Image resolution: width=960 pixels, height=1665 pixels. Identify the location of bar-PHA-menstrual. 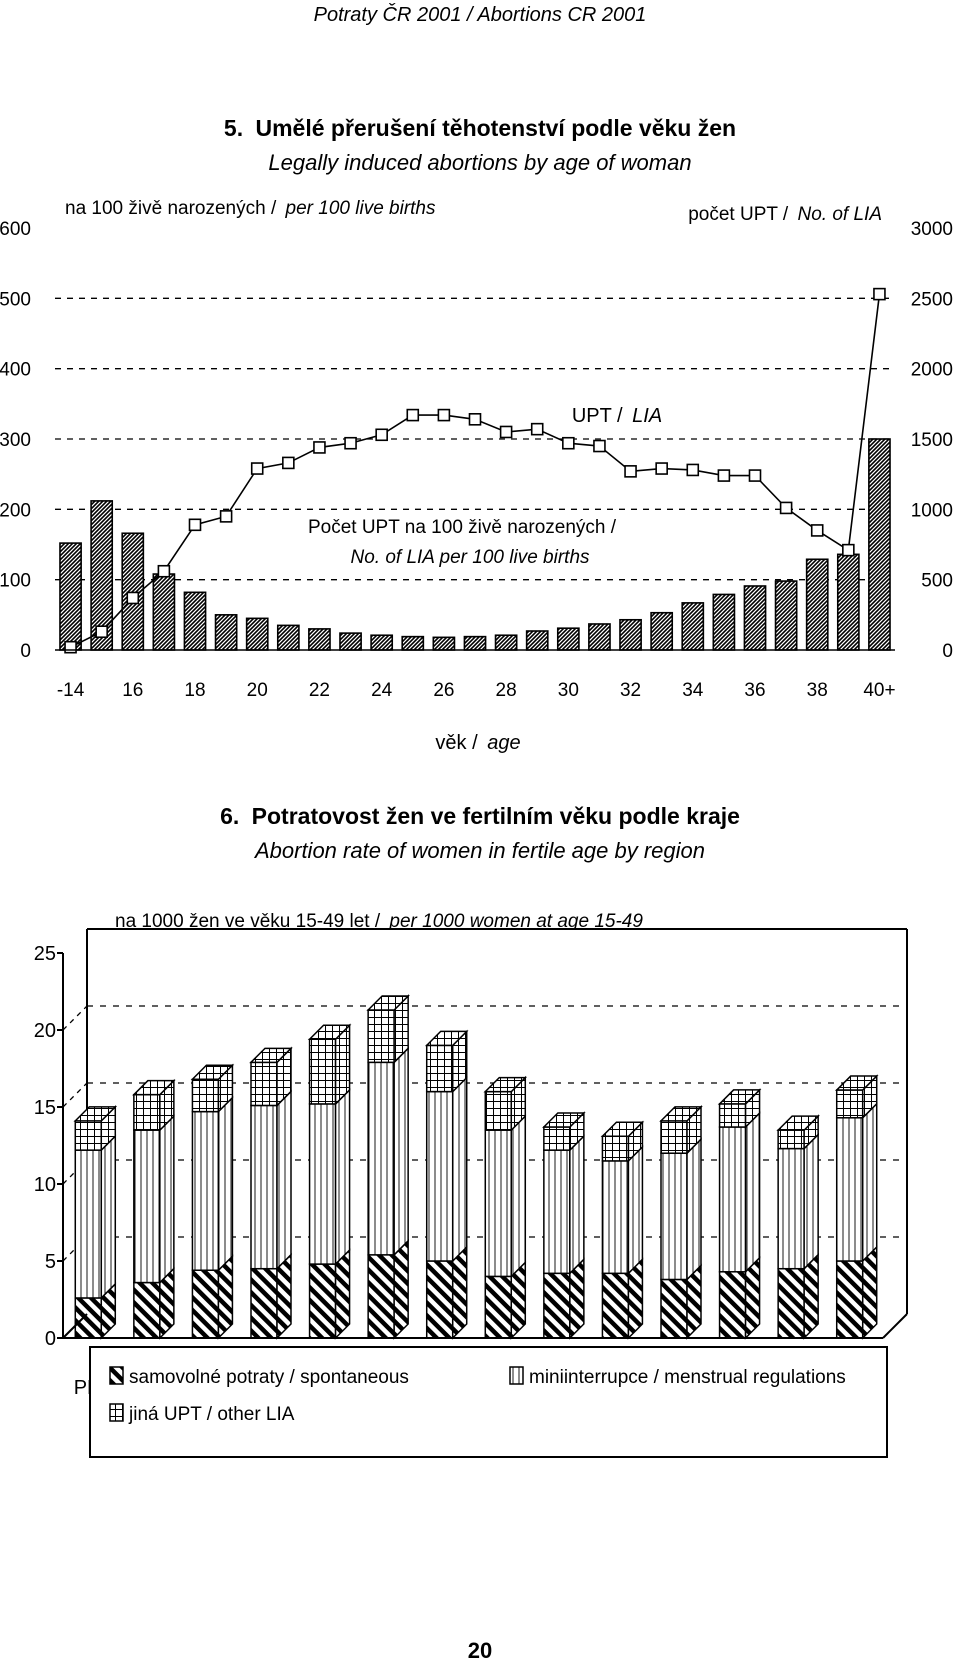
(88, 1224).